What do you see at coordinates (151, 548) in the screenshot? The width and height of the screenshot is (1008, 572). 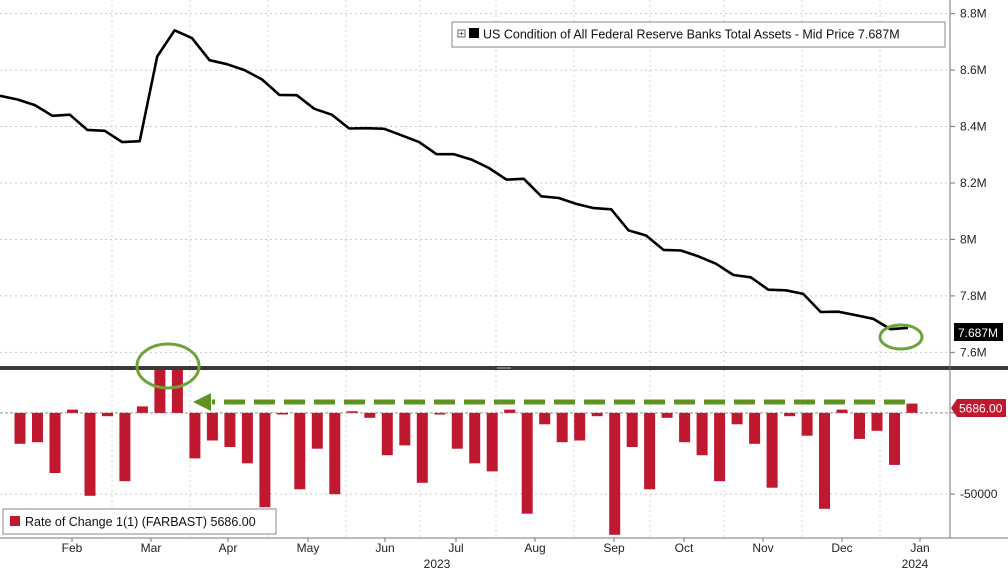 I see `x-month-label: Mar` at bounding box center [151, 548].